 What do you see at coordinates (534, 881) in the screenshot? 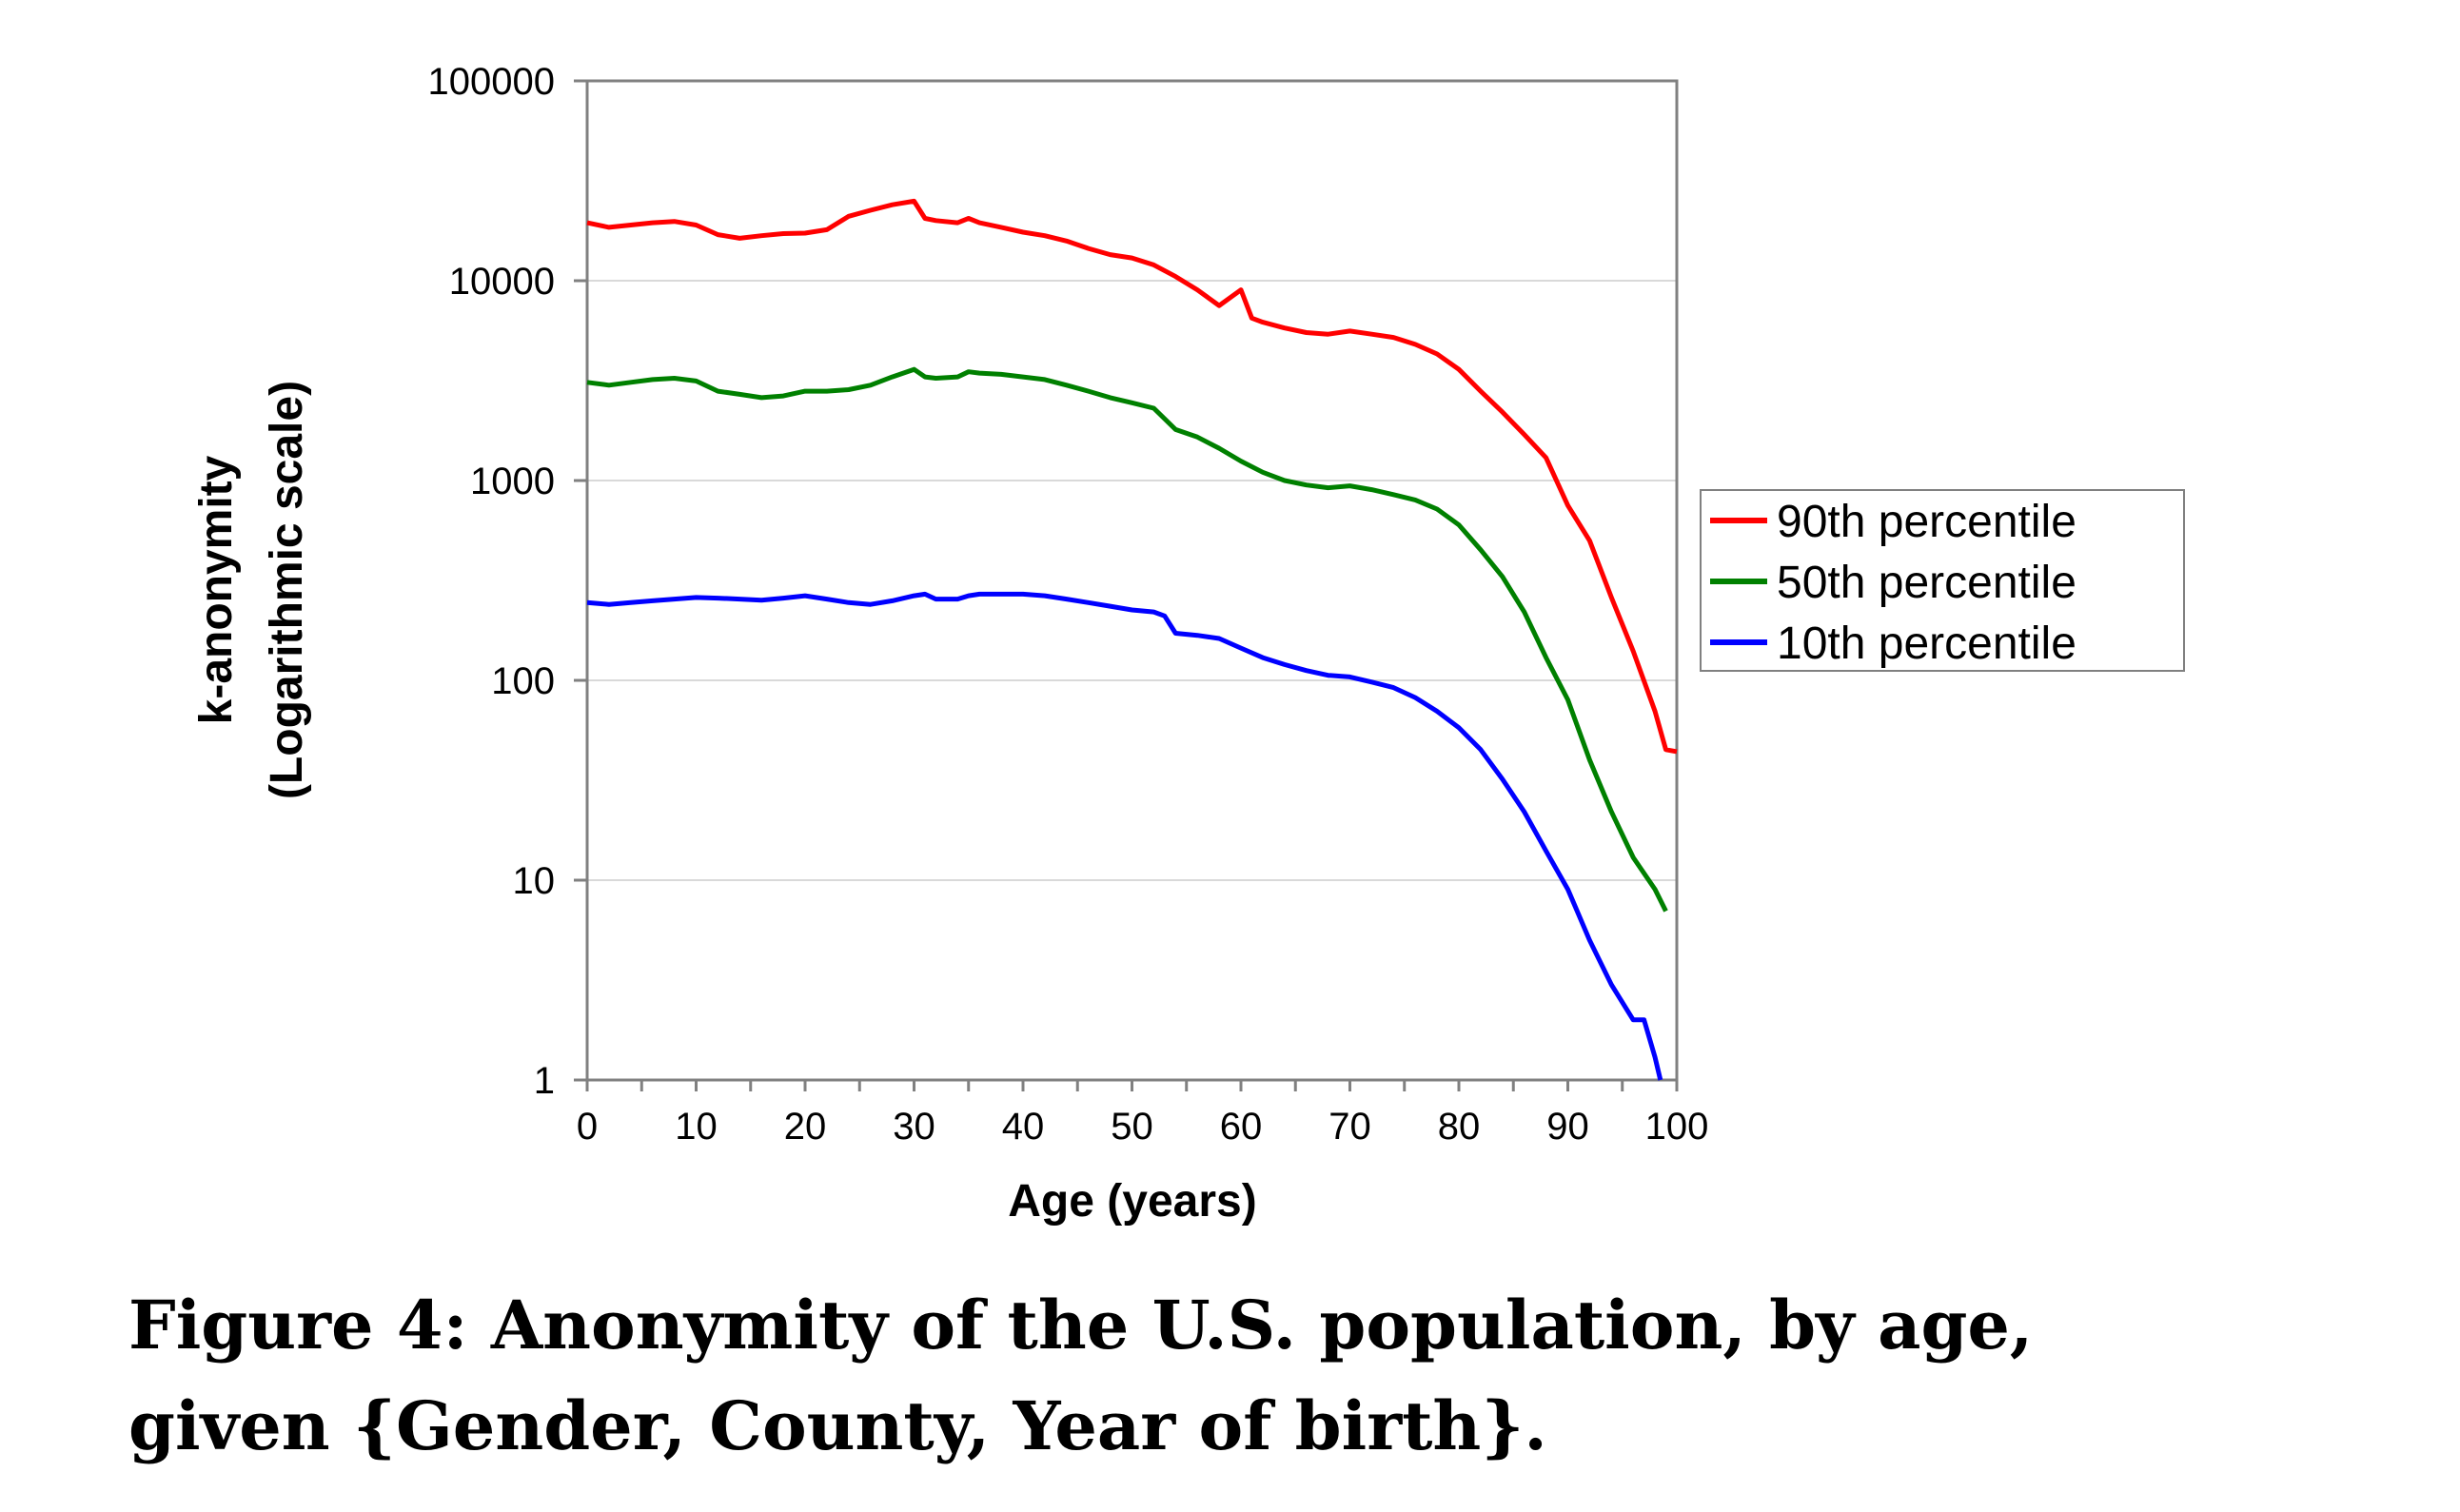
I see `y-tick-label: 10` at bounding box center [534, 881].